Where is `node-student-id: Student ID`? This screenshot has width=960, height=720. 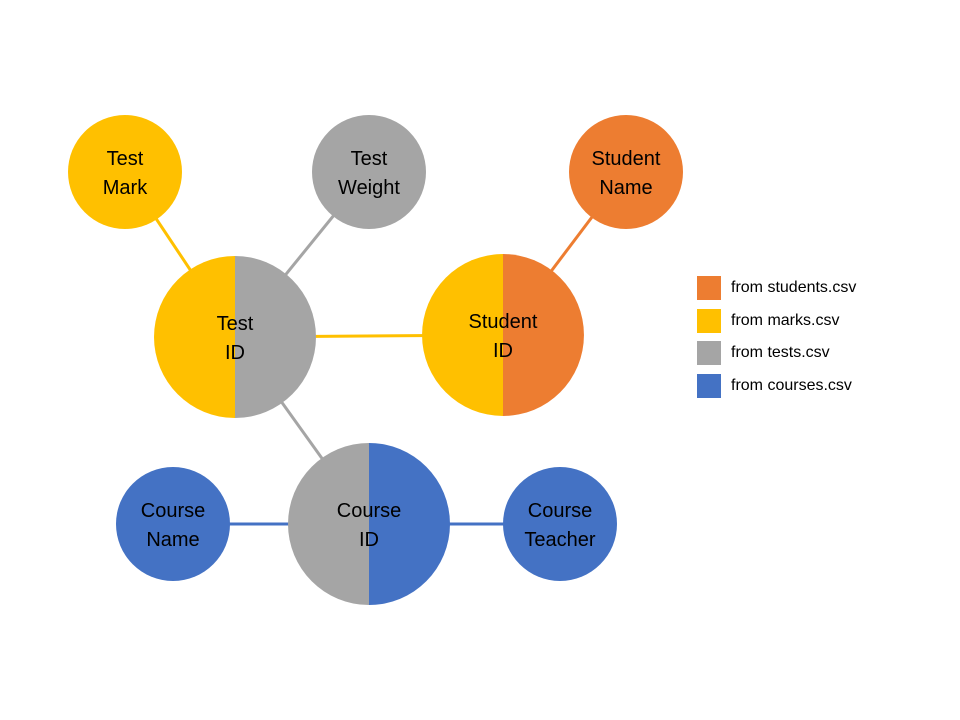
node-student-id: Student ID is located at coordinates (503, 335).